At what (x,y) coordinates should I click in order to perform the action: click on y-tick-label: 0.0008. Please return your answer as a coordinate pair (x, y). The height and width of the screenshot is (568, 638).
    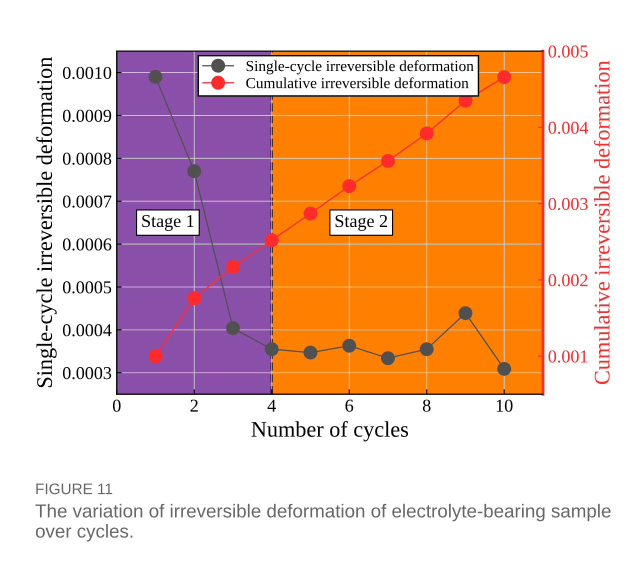
    Looking at the image, I should click on (87, 158).